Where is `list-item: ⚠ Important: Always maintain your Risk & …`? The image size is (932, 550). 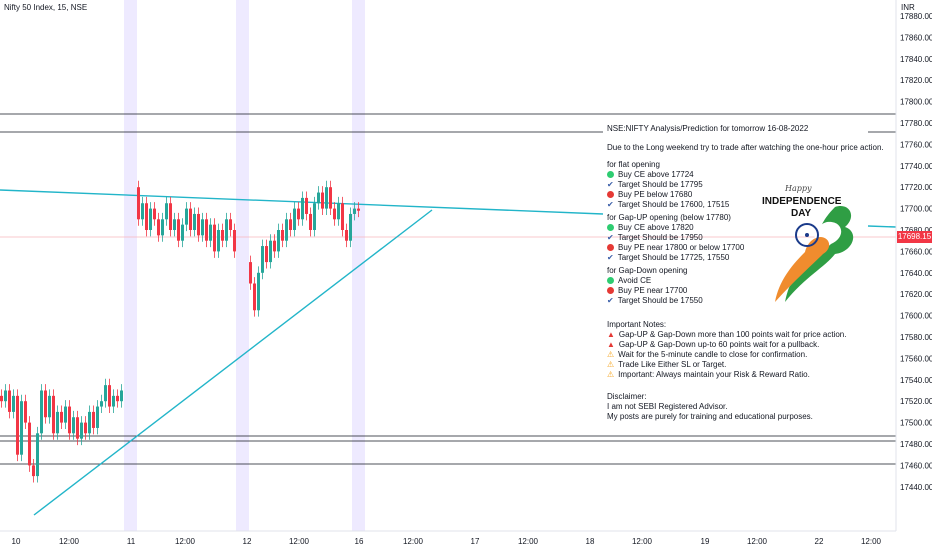 list-item: ⚠ Important: Always maintain your Risk & … is located at coordinates (708, 375).